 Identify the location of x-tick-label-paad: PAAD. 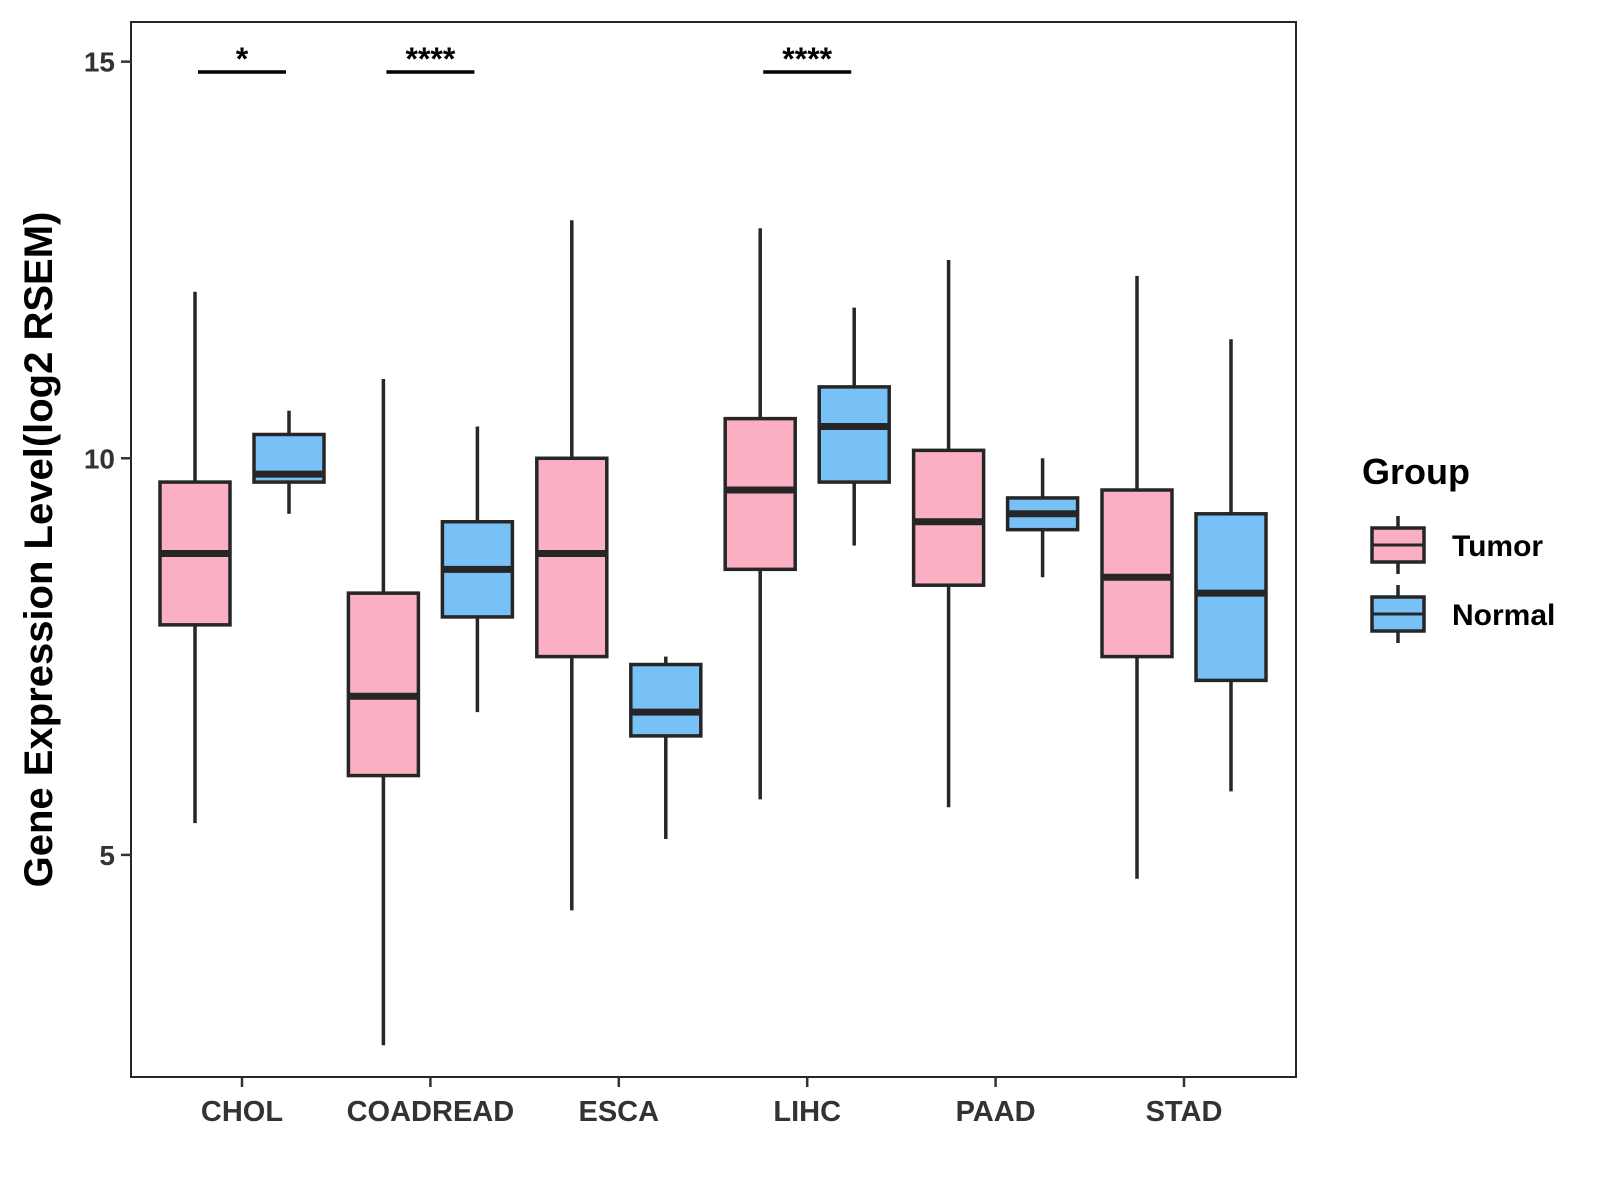
(996, 1112).